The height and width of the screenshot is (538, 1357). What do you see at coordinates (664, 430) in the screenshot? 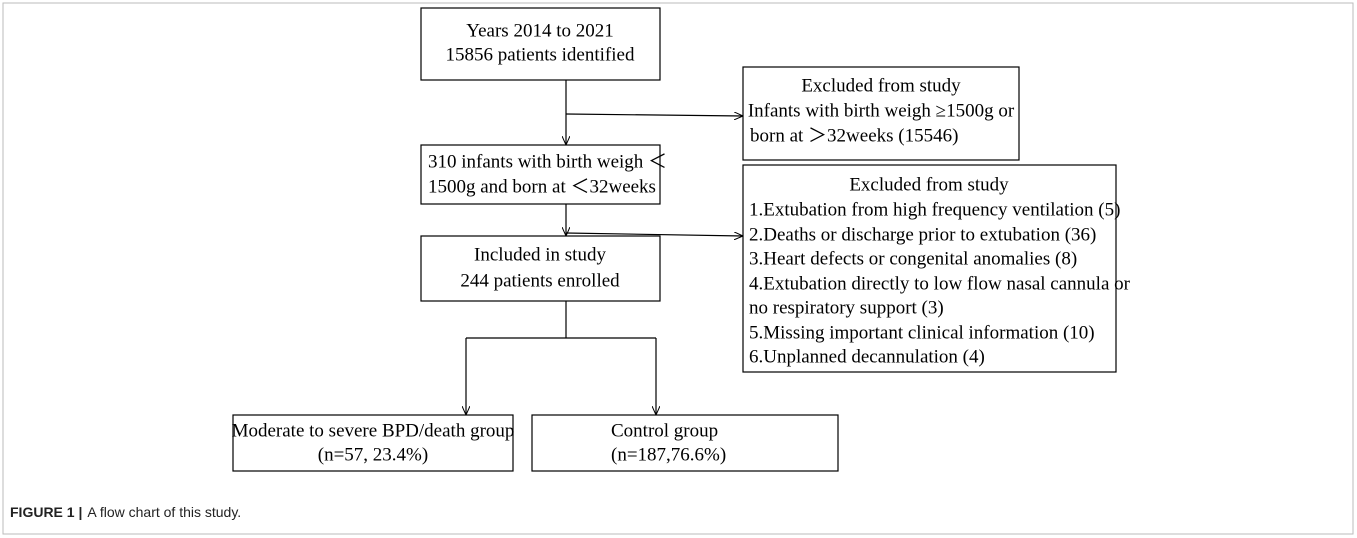
I see `box-text: Control group` at bounding box center [664, 430].